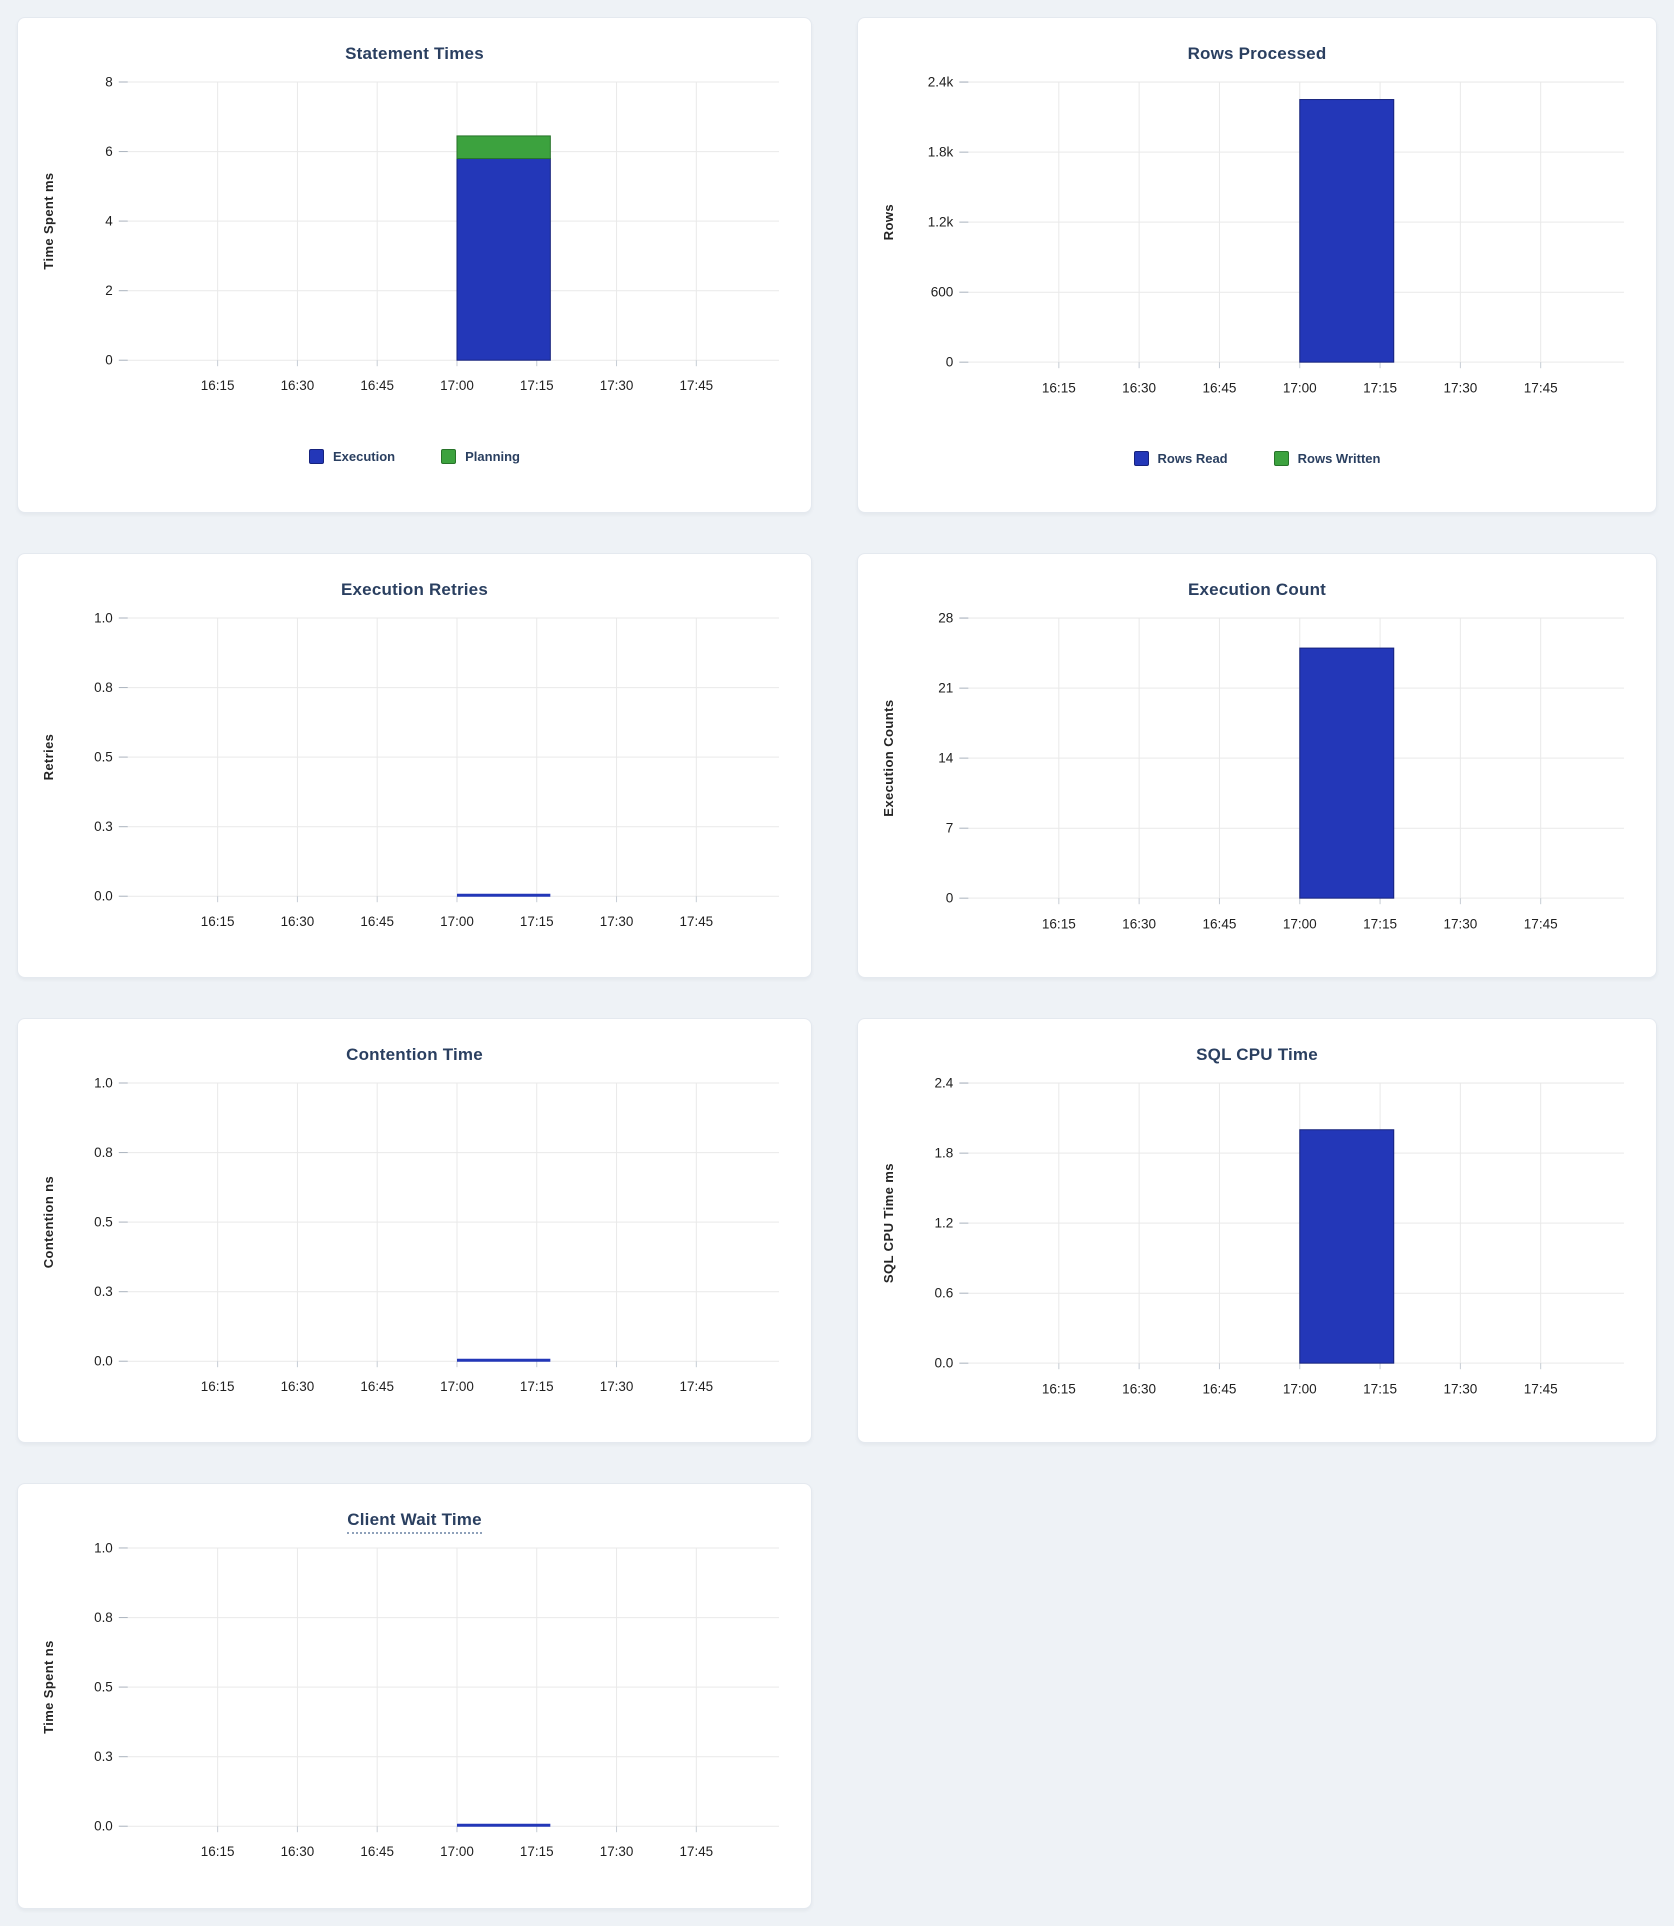 The image size is (1674, 1926). I want to click on chart-title-statement-times: Statement Times, so click(414, 53).